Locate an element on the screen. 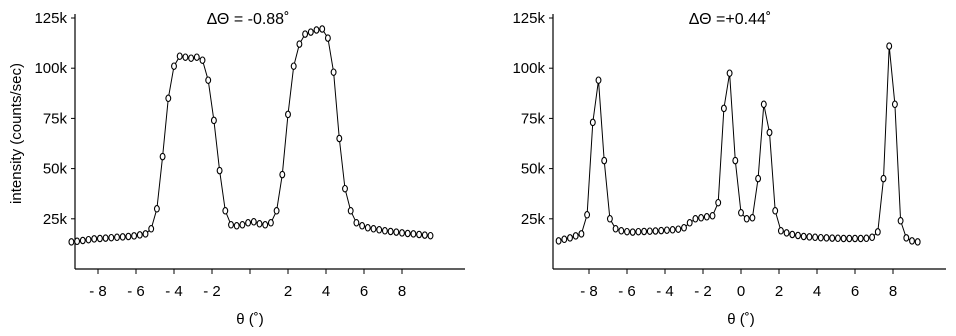 The image size is (956, 336). panel-2-title: ΔΘ =+0.44˚ is located at coordinates (730, 19).